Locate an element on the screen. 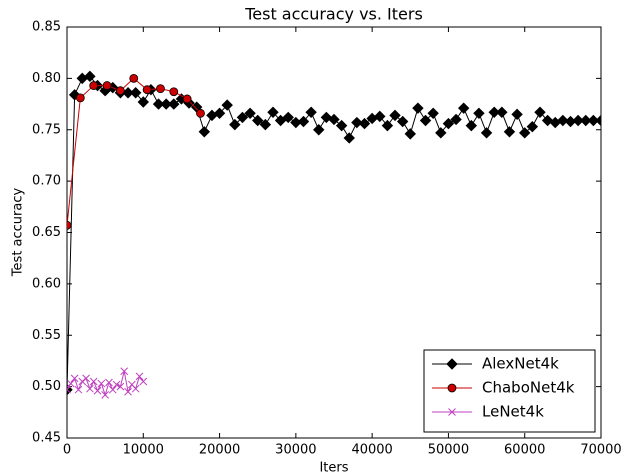 This screenshot has width=621, height=476. x-tick-label: 0 is located at coordinates (67, 450).